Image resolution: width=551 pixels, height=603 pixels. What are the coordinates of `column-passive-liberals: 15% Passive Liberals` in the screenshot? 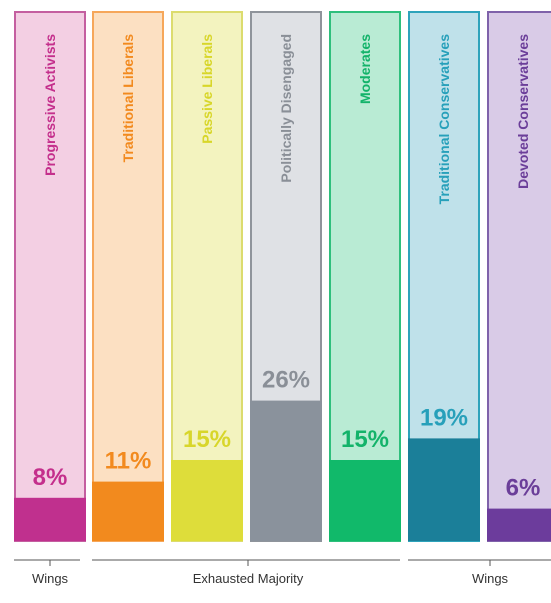 It's located at (207, 276).